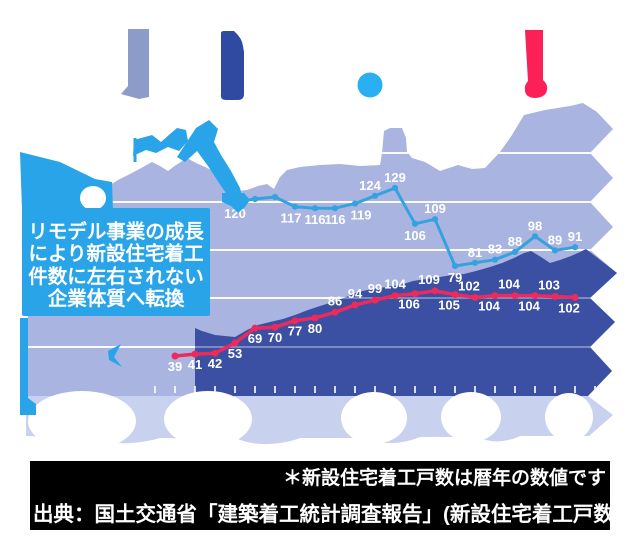  I want to click on cyan-ribbon, so click(210, 161).